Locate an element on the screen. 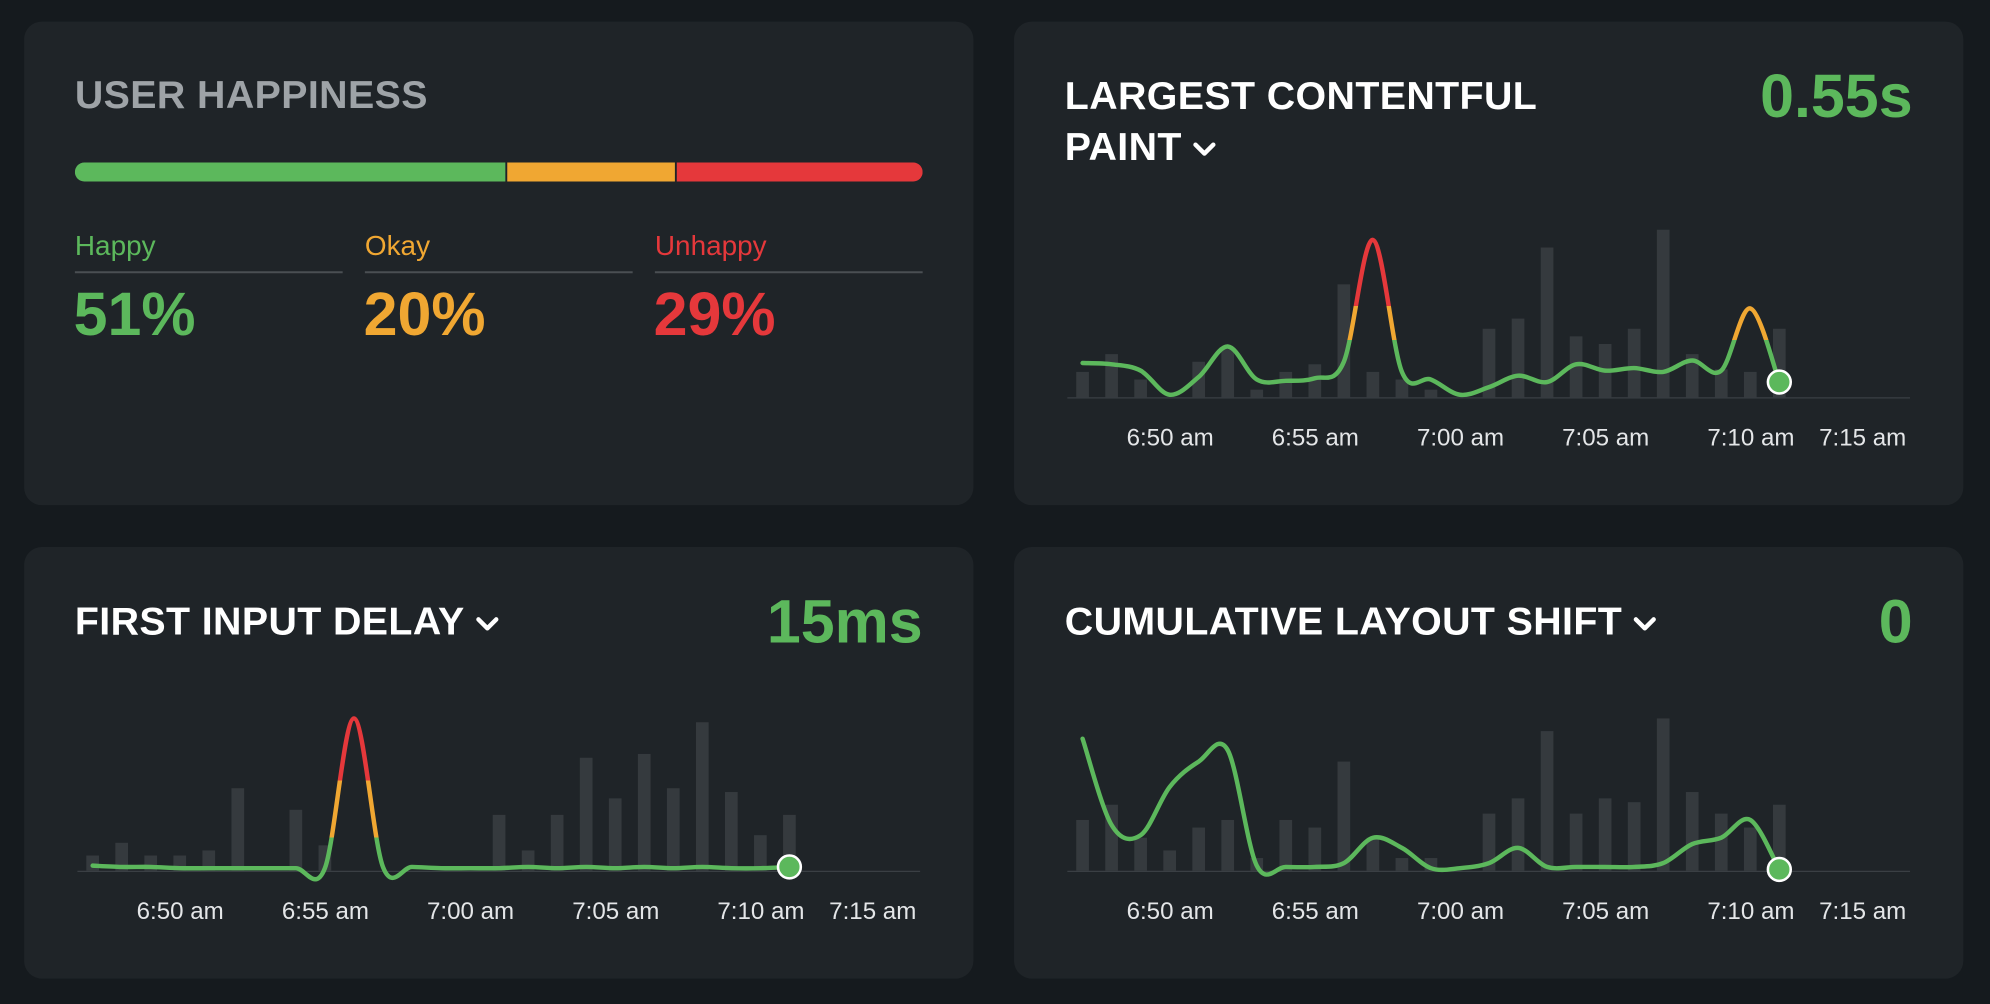  current-value: 15ms is located at coordinates (844, 622).